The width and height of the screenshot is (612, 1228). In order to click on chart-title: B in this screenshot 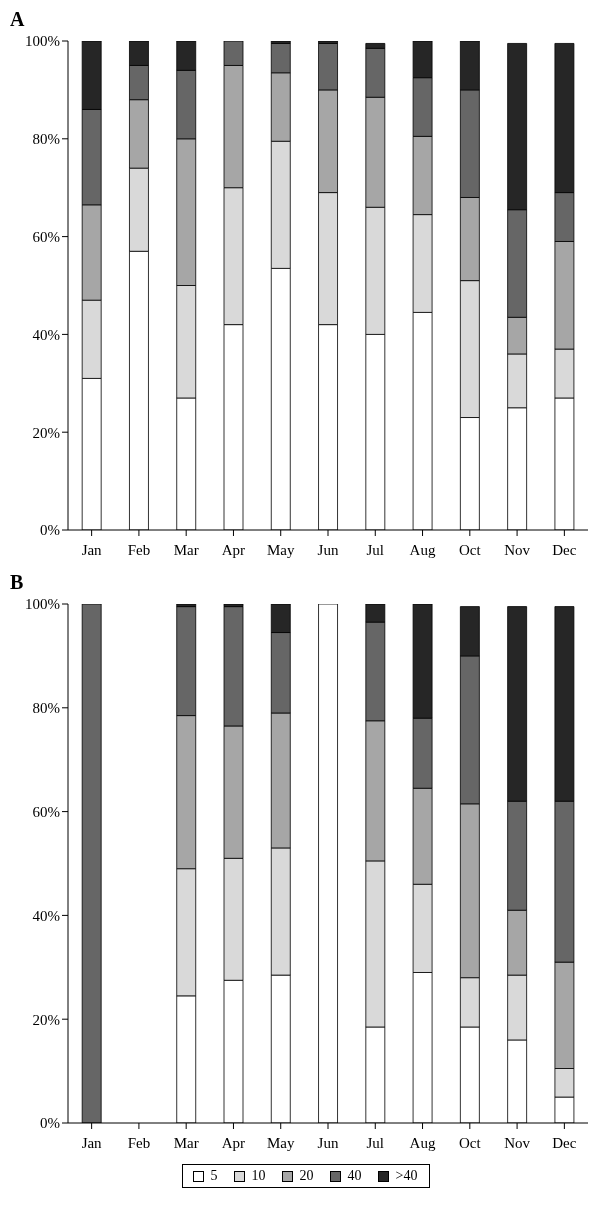, I will do `click(17, 582)`.